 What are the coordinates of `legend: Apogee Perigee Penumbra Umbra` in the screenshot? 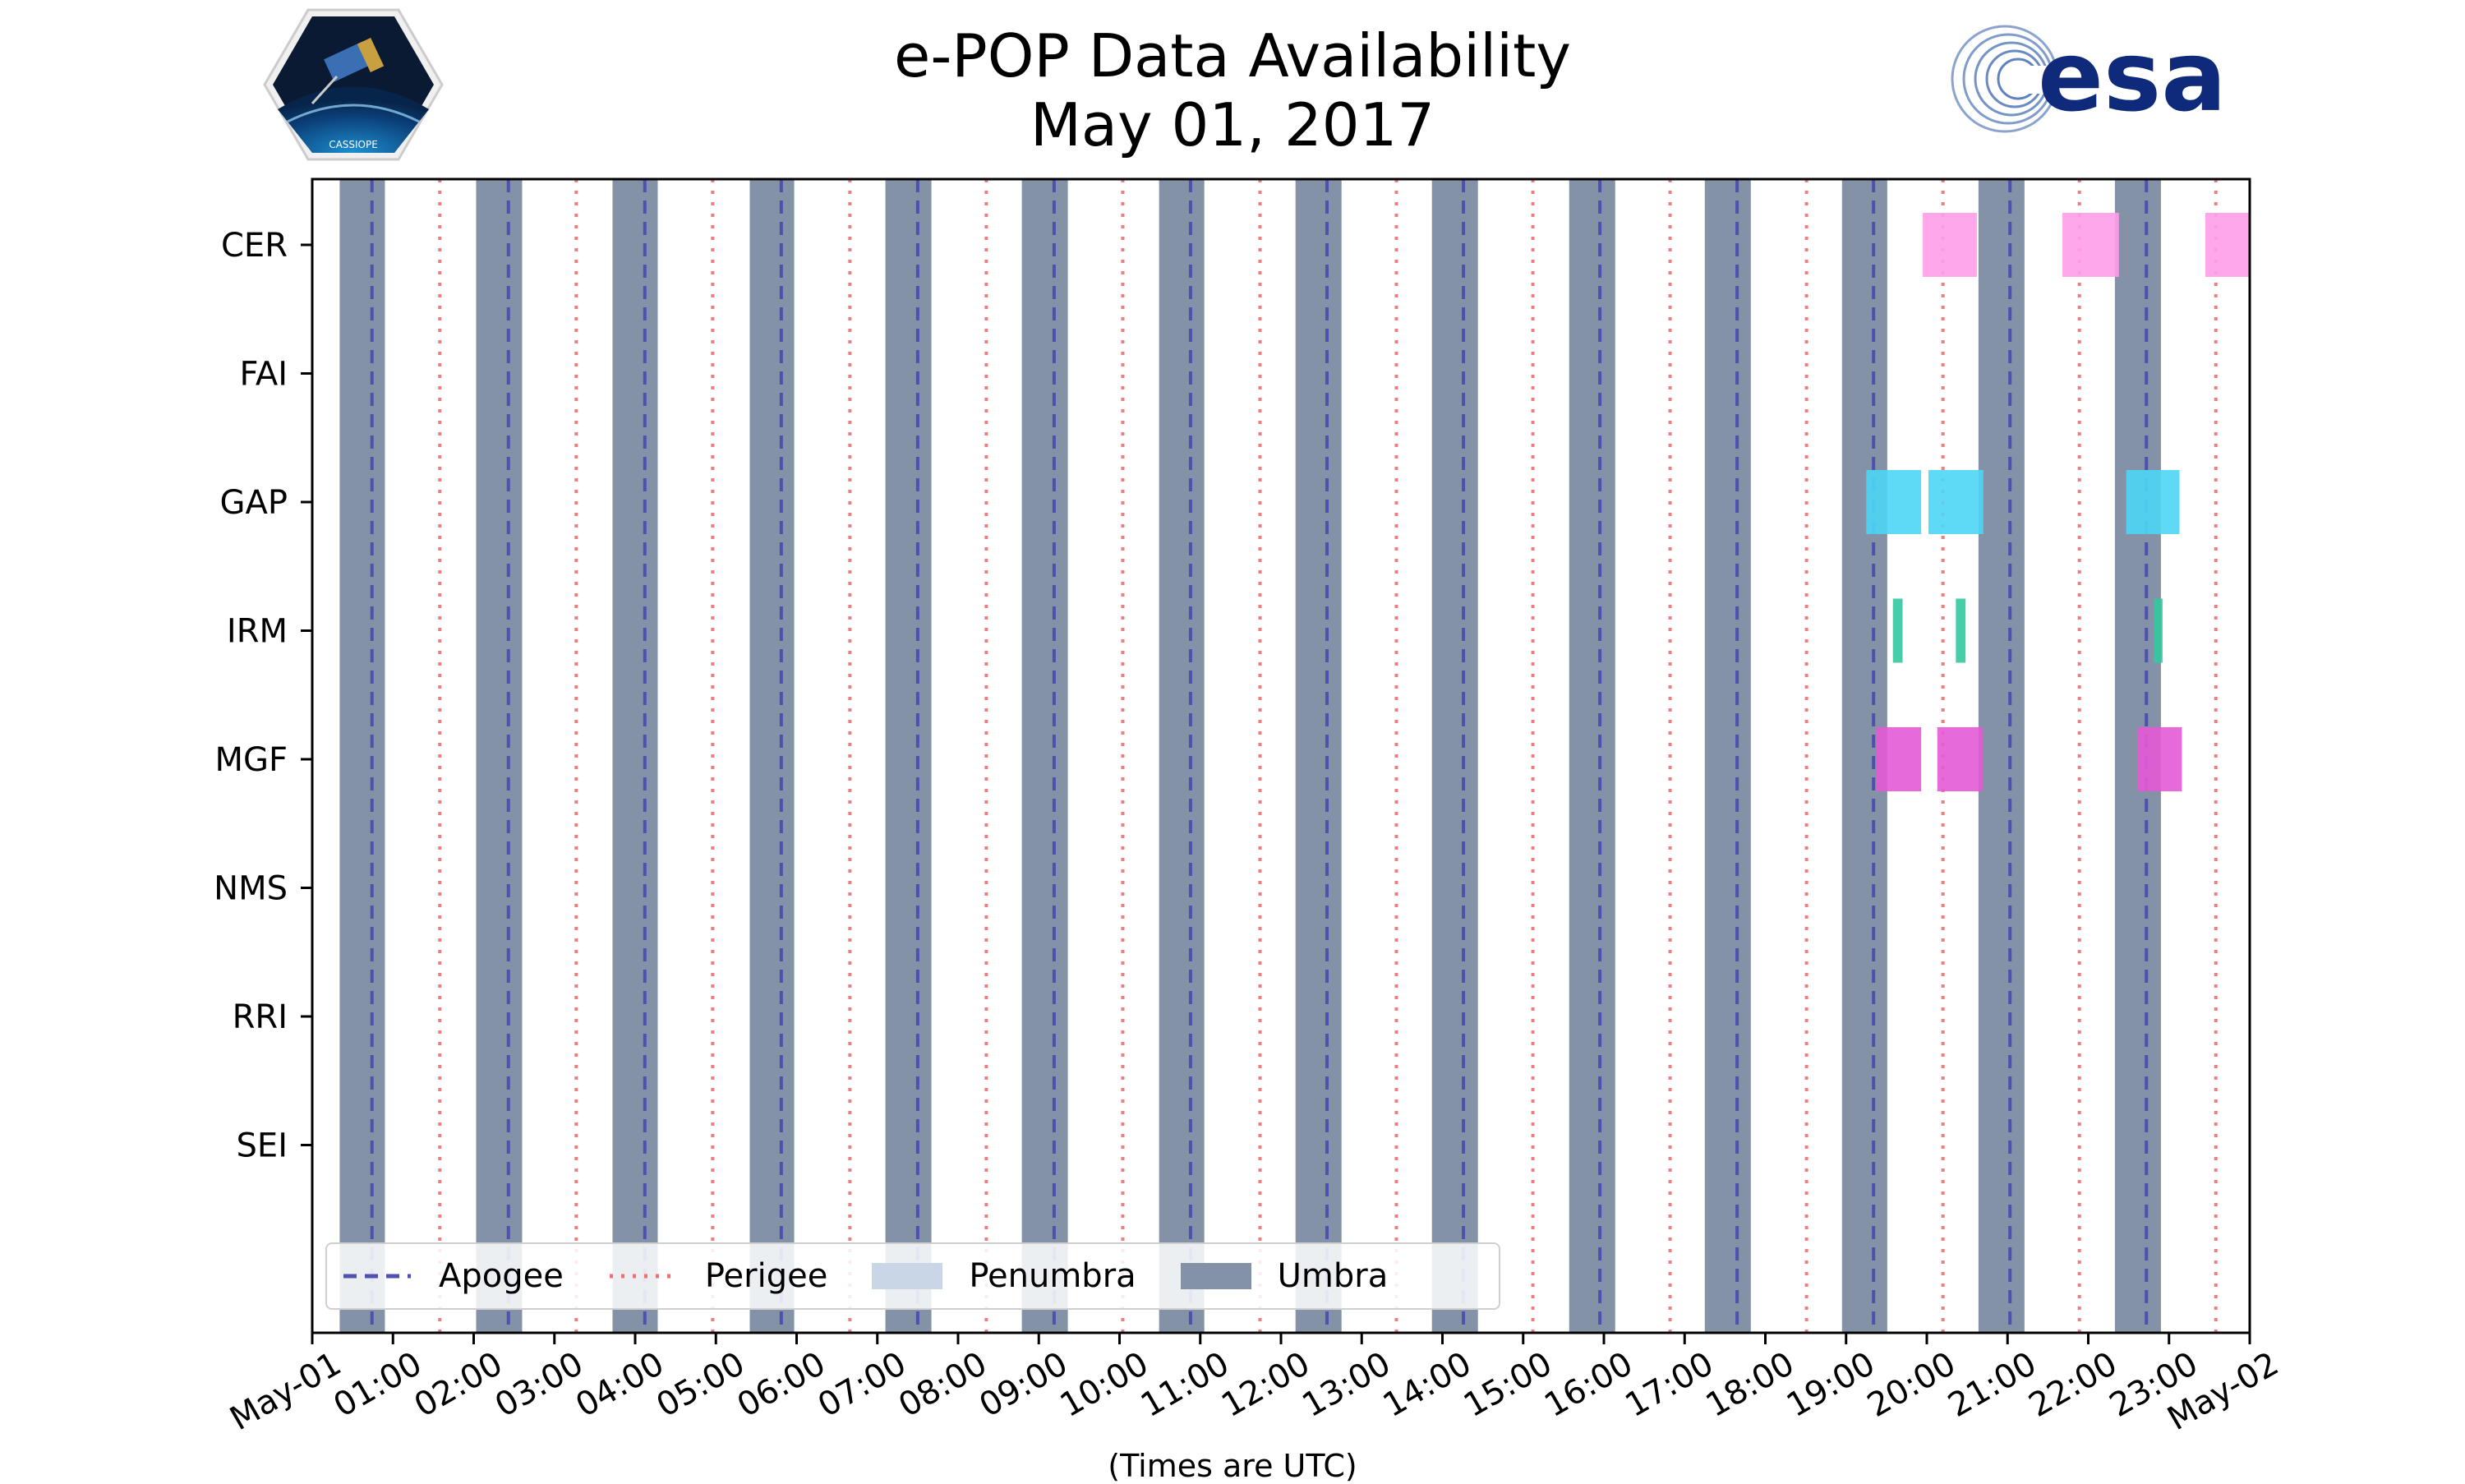 It's located at (913, 1276).